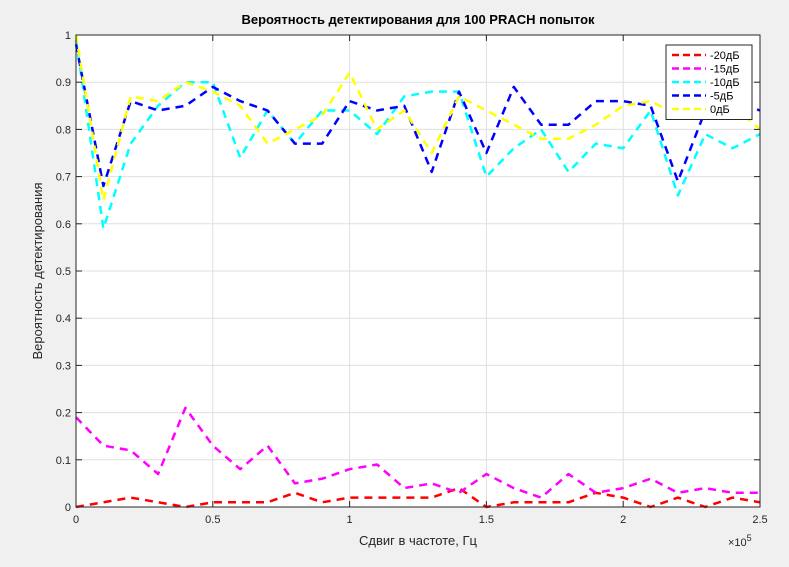 The image size is (789, 567). Describe the element at coordinates (63, 366) in the screenshot. I see `y-tick-label: 0.3` at that location.